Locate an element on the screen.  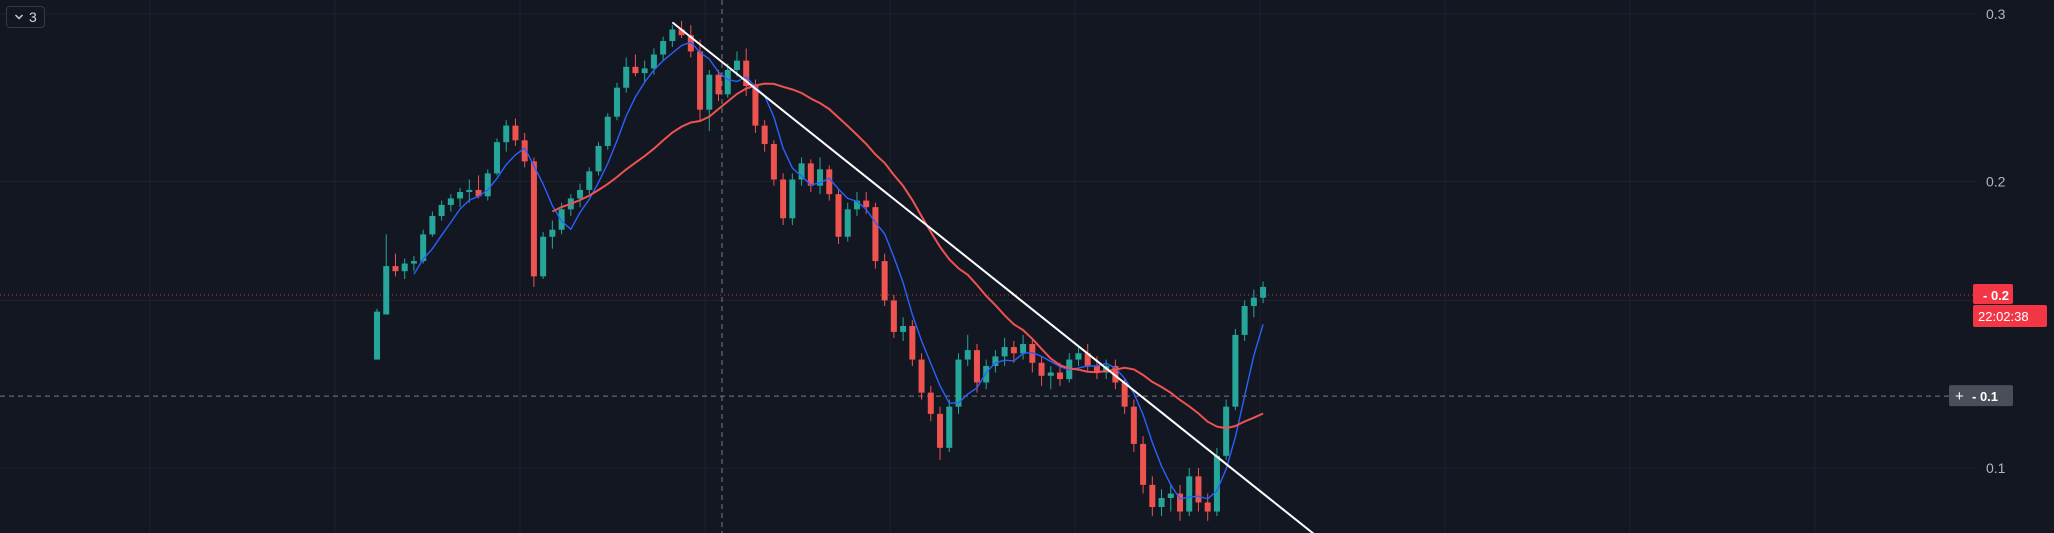
price-axis-tick: 0.3 is located at coordinates (1996, 14).